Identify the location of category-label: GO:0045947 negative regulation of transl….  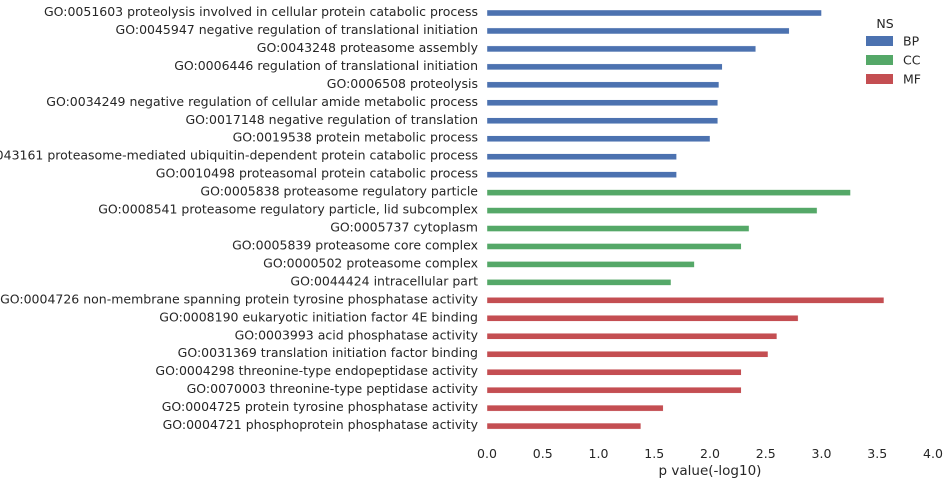
(297, 29).